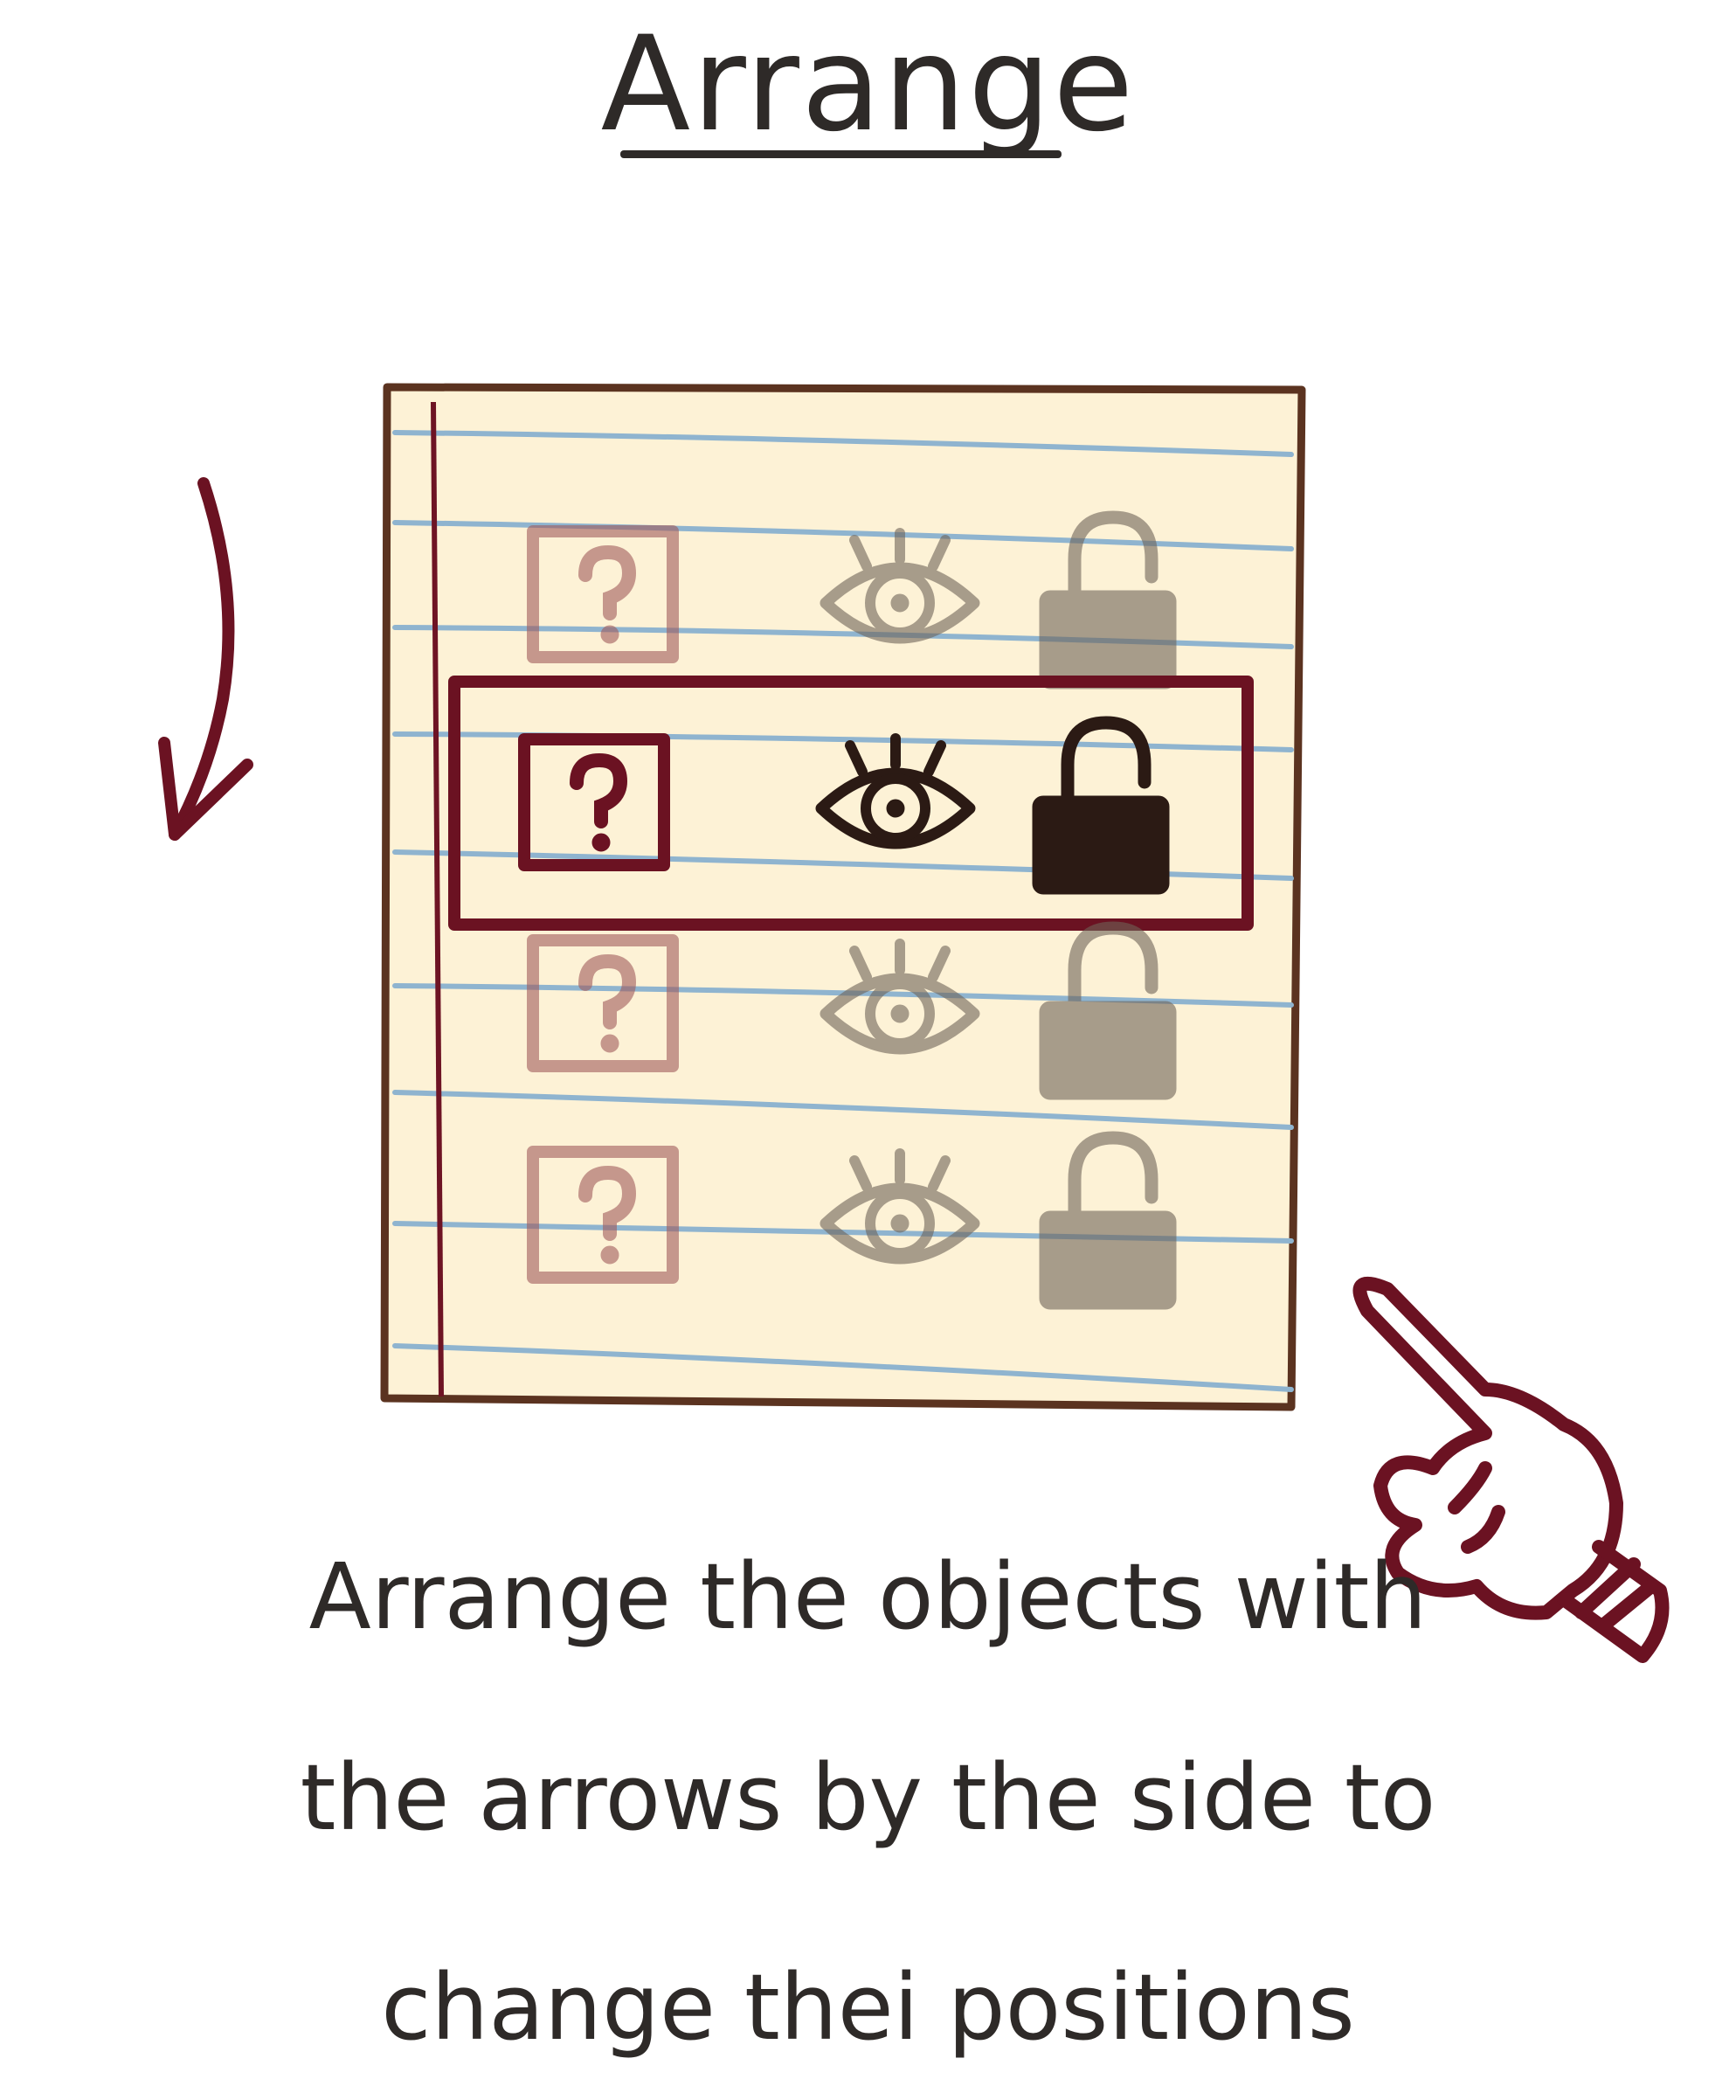 The width and height of the screenshot is (1736, 2100). I want to click on title-underline, so click(841, 154).